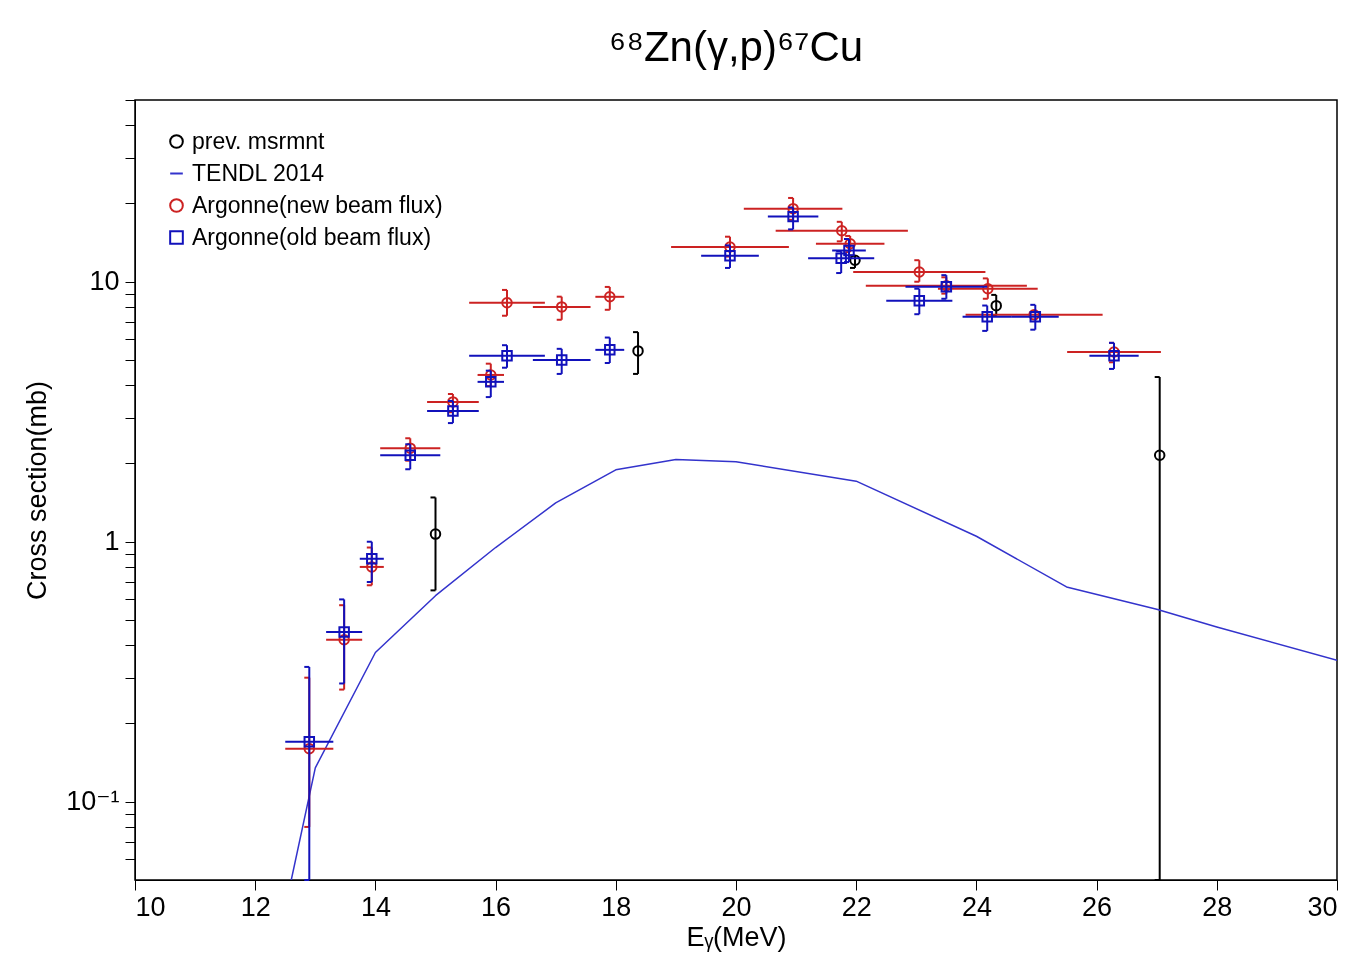 This screenshot has width=1358, height=962. Describe the element at coordinates (1322, 906) in the screenshot. I see `x-tick-label: 30` at that location.